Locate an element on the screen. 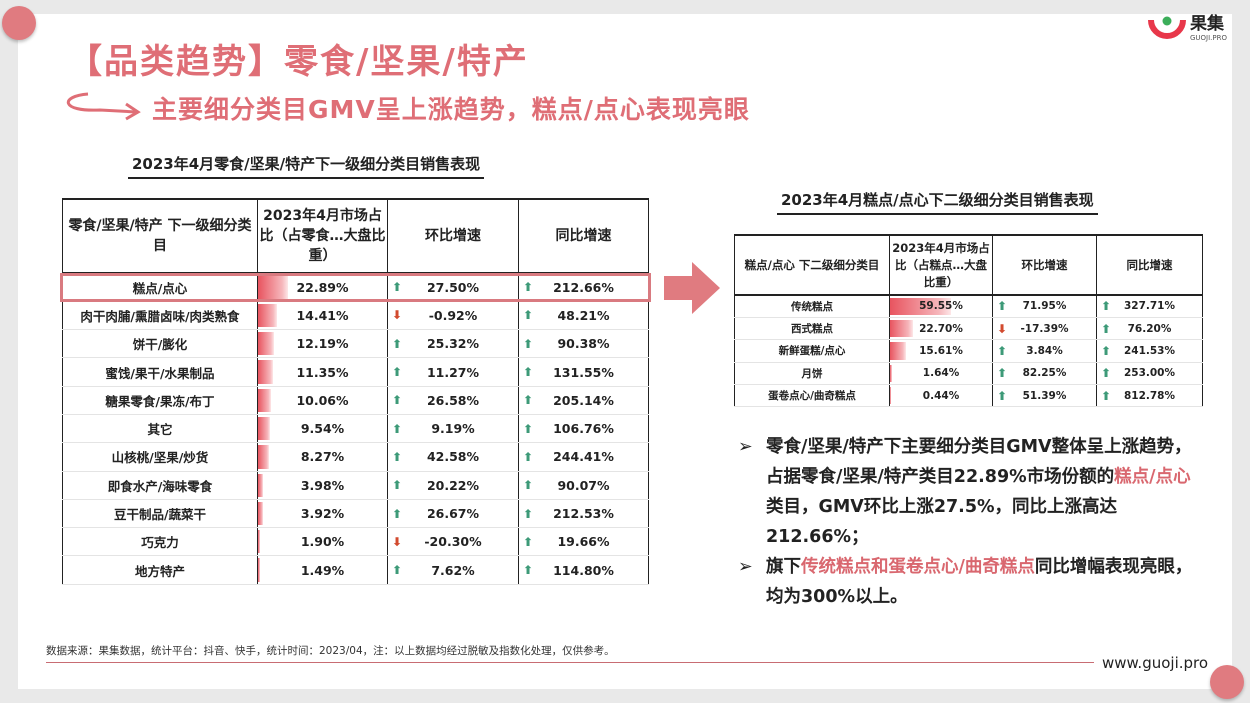 This screenshot has width=1250, height=703. table-row: 肉干肉脯/熏腊卤味/肉类熟食 14.41% ⬇ -0.92% ⬆ 48.21% is located at coordinates (355, 316).